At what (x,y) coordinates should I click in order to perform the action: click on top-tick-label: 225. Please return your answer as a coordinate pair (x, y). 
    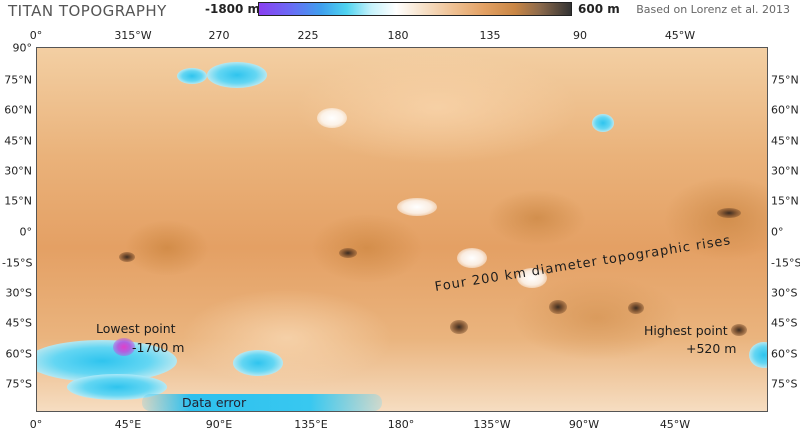
    Looking at the image, I should click on (308, 35).